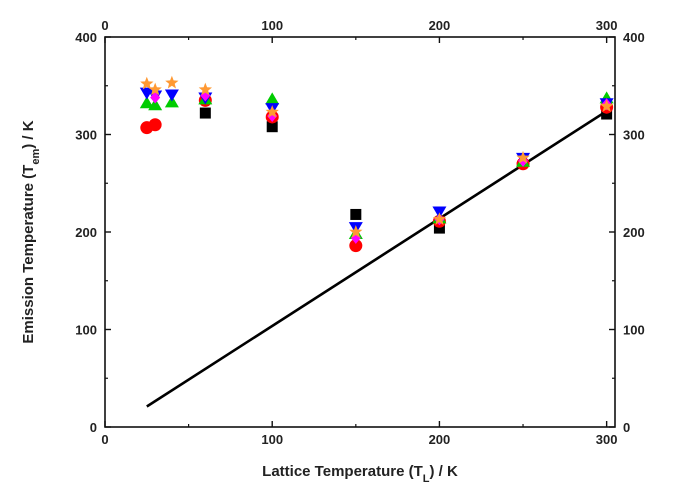 This screenshot has width=678, height=485. What do you see at coordinates (86, 37) in the screenshot?
I see `y-tick-label-left-4: 400` at bounding box center [86, 37].